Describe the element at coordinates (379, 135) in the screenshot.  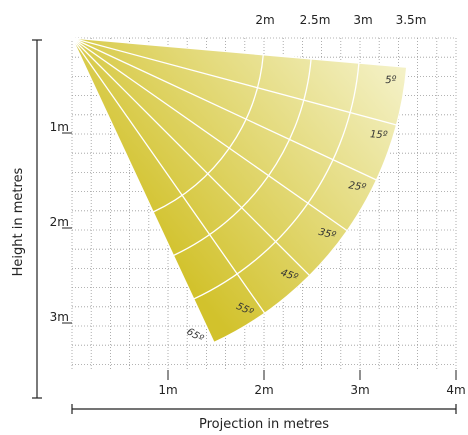
I see `angle-label-15: 15º` at that location.